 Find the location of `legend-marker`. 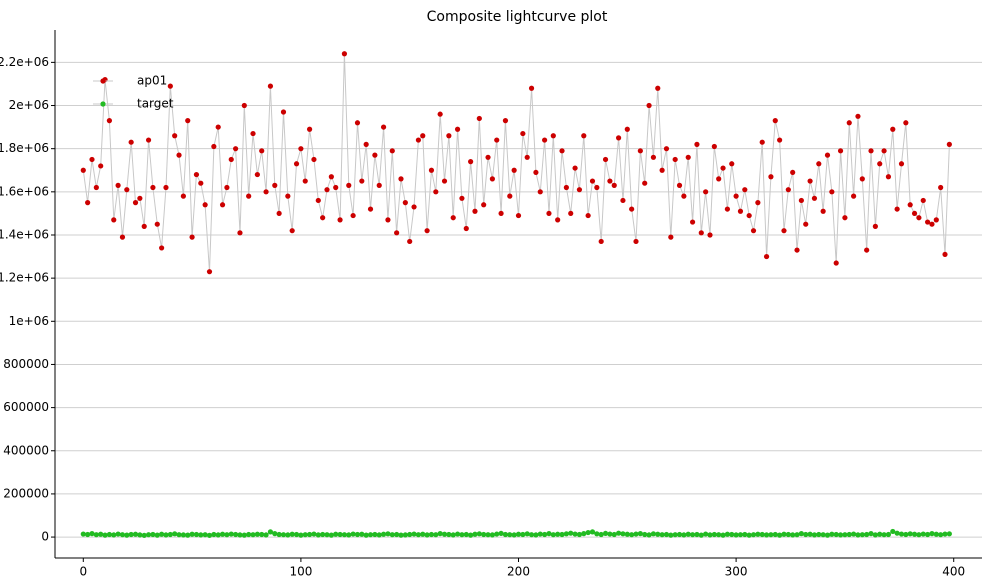

legend-marker is located at coordinates (103, 104).